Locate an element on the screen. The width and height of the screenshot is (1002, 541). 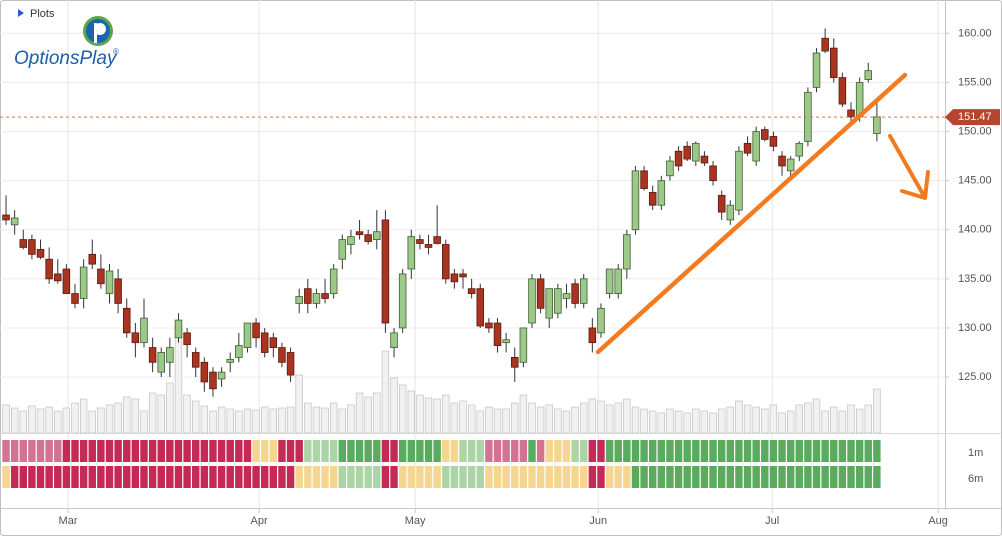
y-tick-label: 135.00 is located at coordinates (975, 279).